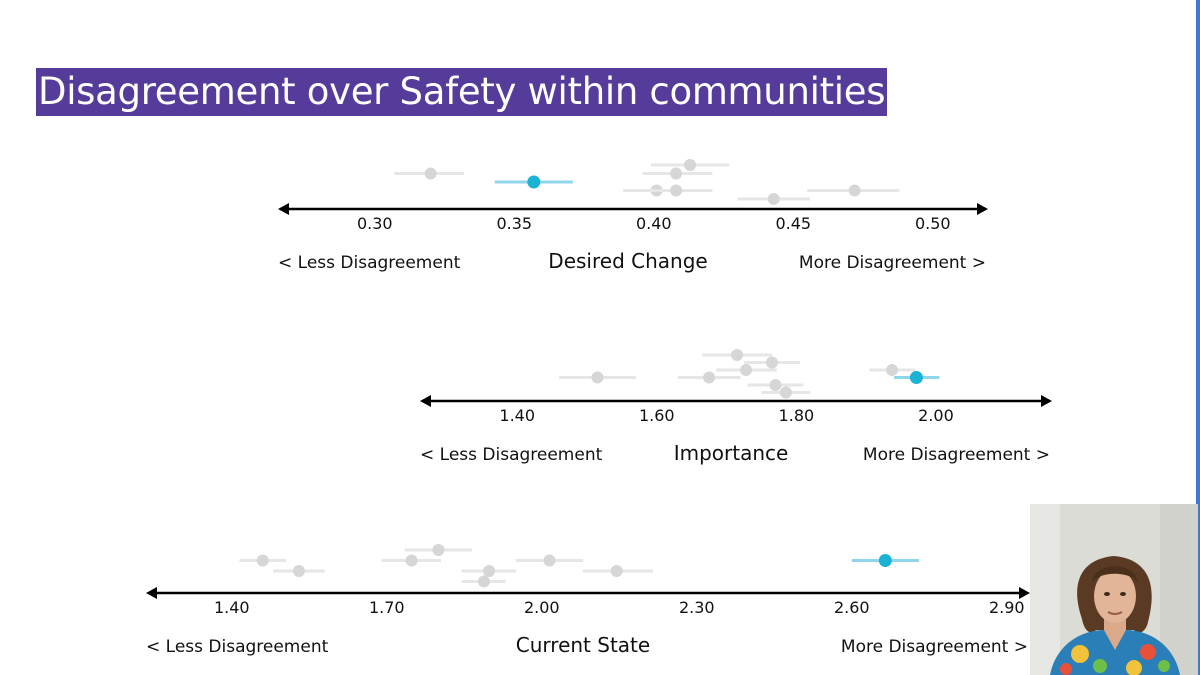 The image size is (1200, 675). I want to click on presenter-webcam, so click(1114, 589).